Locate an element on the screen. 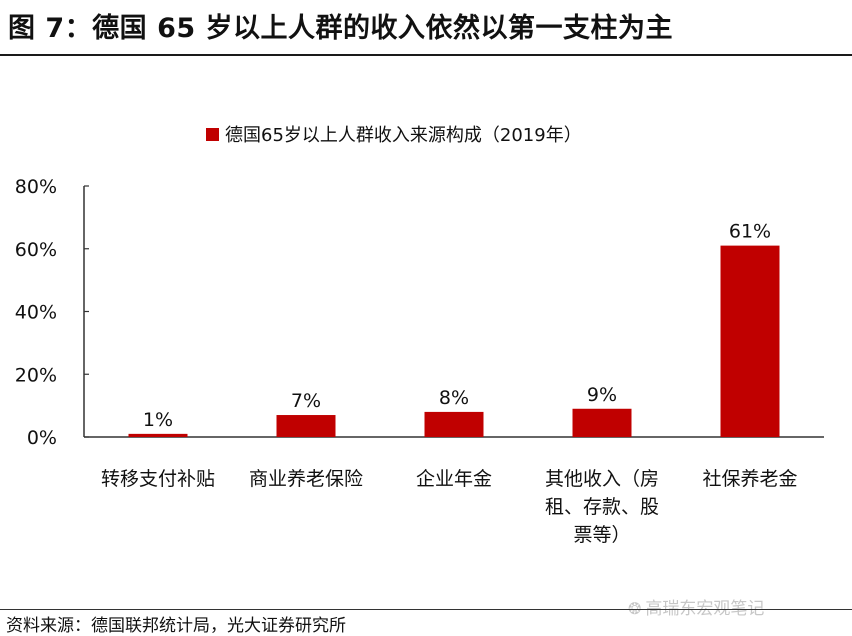  category-label: 转移支付补贴 is located at coordinates (158, 479).